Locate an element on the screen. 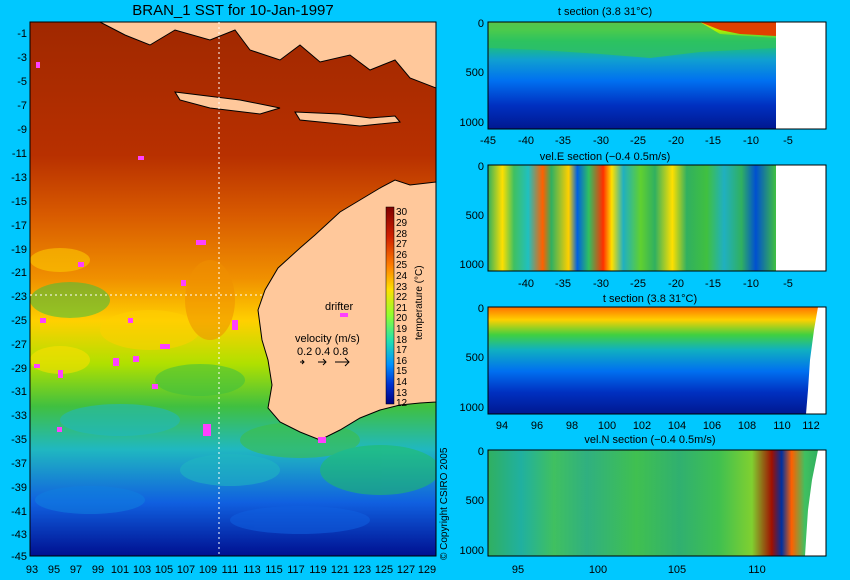 The height and width of the screenshot is (580, 850). x-tick: -45 is located at coordinates (488, 141).